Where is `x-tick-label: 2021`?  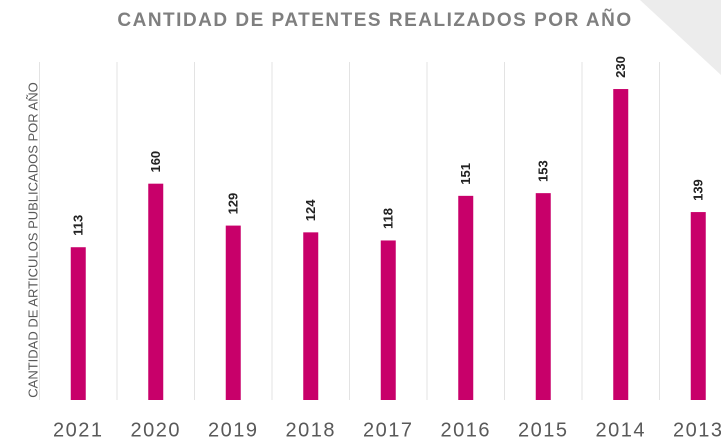 x-tick-label: 2021 is located at coordinates (78, 430).